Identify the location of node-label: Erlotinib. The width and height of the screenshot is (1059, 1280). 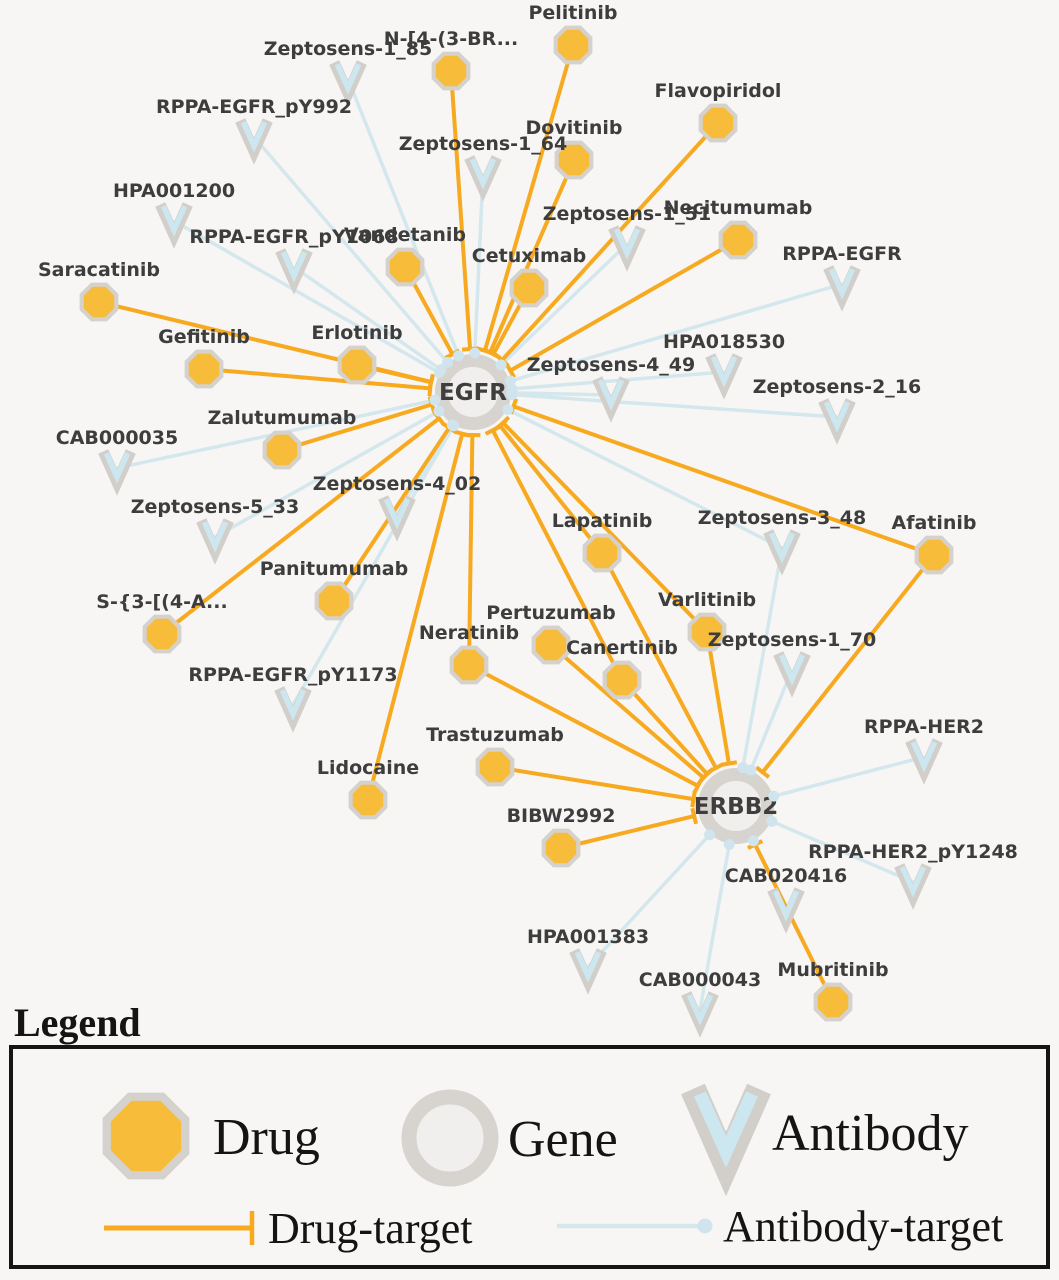
(356, 333).